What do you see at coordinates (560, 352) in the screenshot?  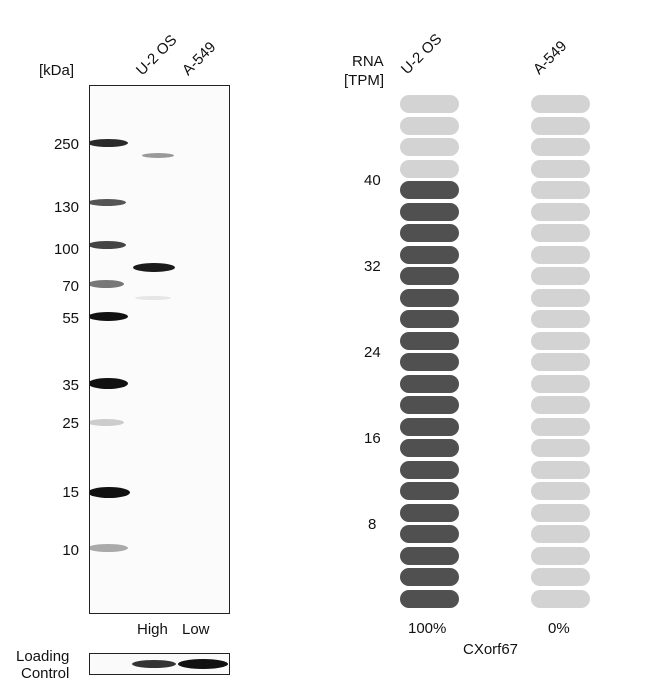 I see `rna-column-a549` at bounding box center [560, 352].